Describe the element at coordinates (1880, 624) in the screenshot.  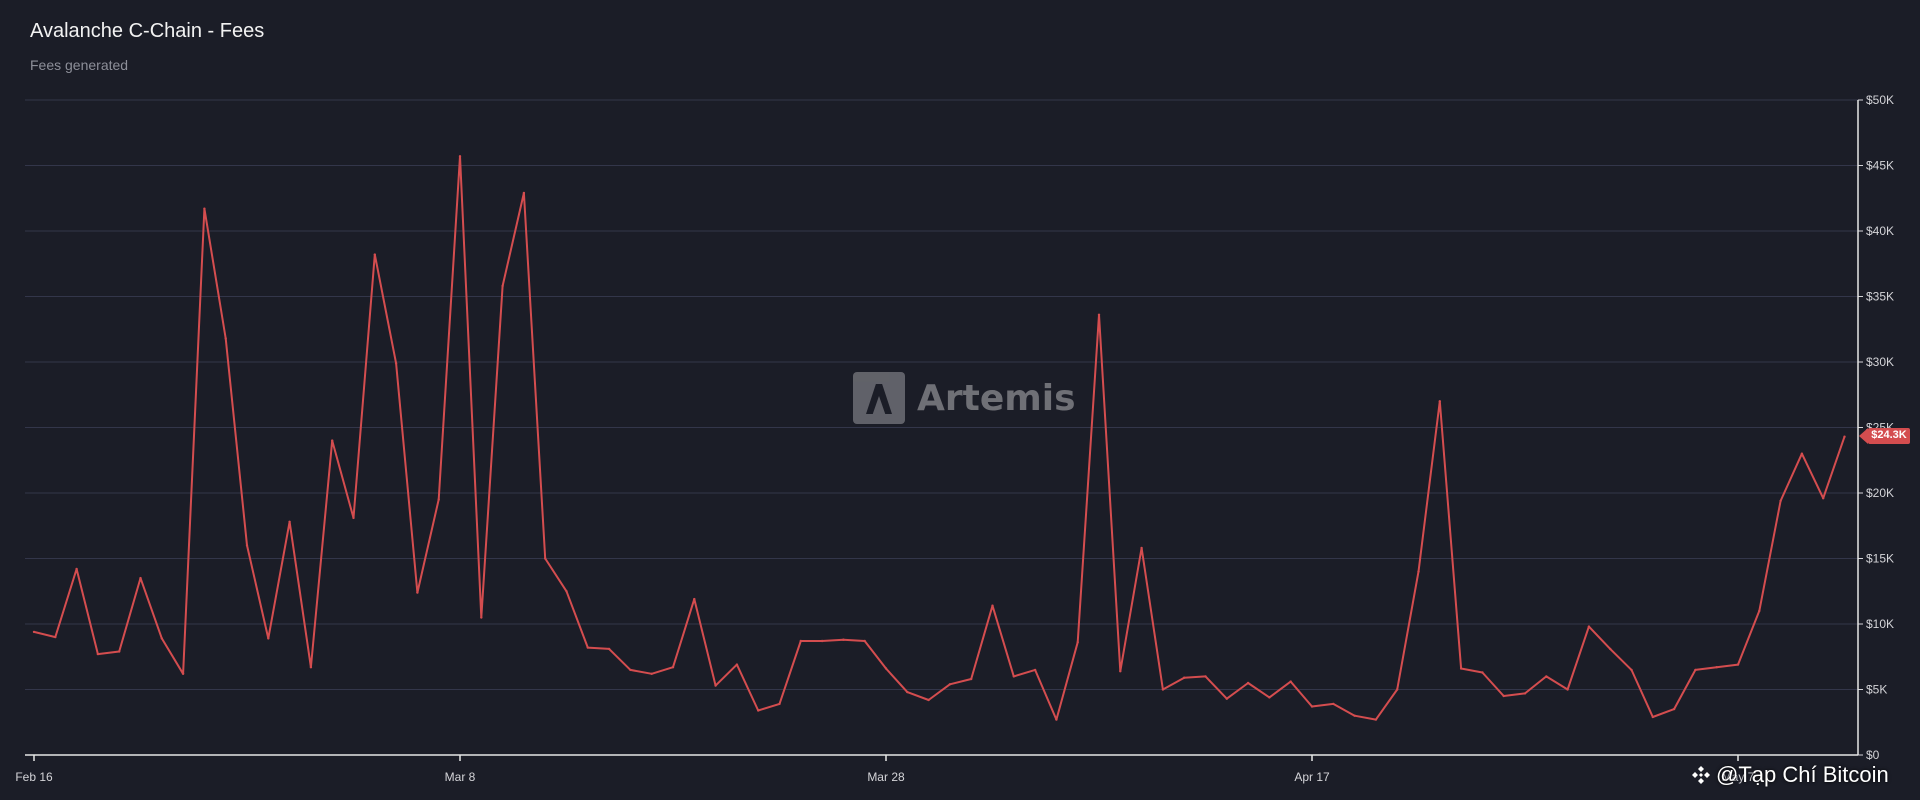
I see `y-tick-label: $10K` at that location.